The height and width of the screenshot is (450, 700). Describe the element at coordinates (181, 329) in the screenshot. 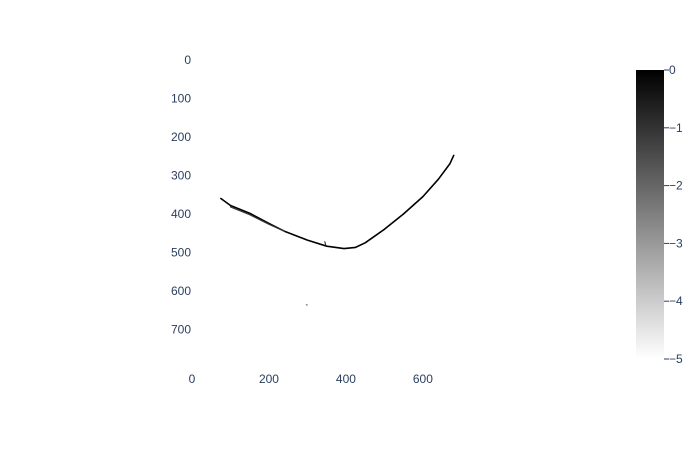

I see `y-tick-label: 700` at that location.